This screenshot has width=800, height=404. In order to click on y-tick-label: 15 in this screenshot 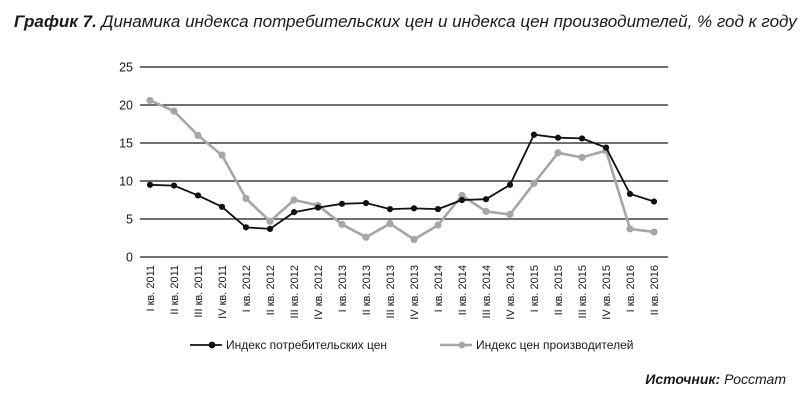, I will do `click(126, 144)`.